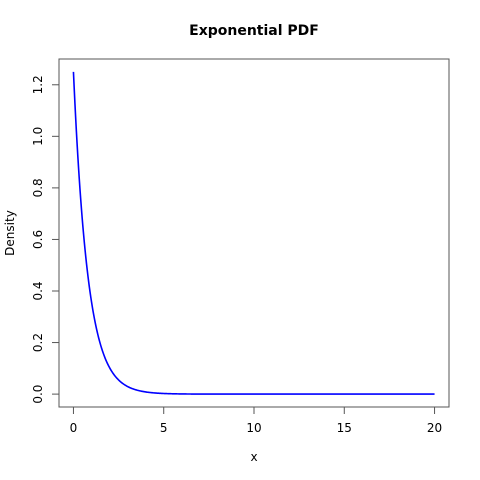 The height and width of the screenshot is (480, 480). What do you see at coordinates (38, 342) in the screenshot?
I see `y-tick-label: 0.2` at bounding box center [38, 342].